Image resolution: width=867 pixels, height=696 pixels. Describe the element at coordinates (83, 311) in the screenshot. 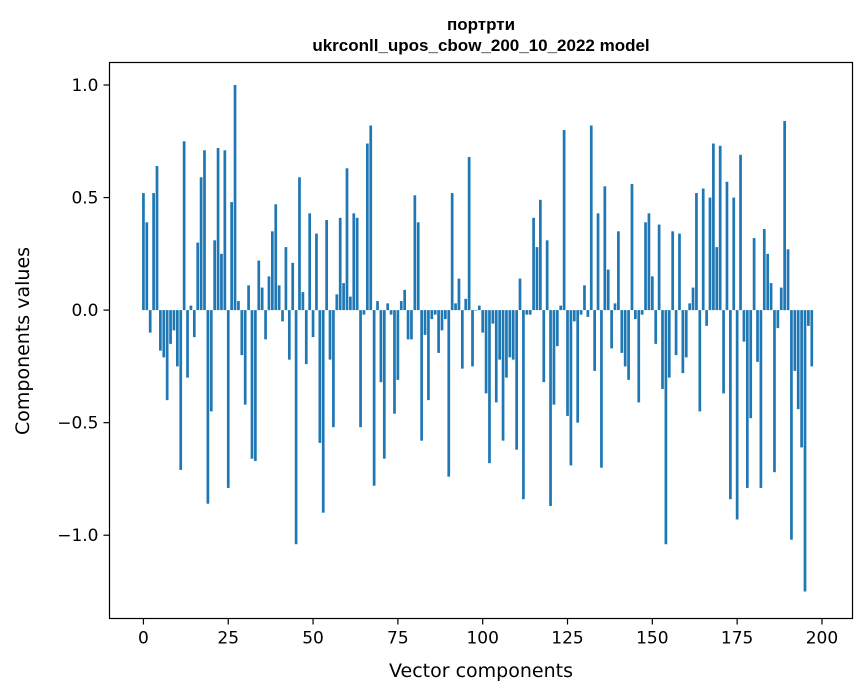

I see `y-axis-ticks: 1.0 0.5 0.0 −0.5 −1.0` at that location.